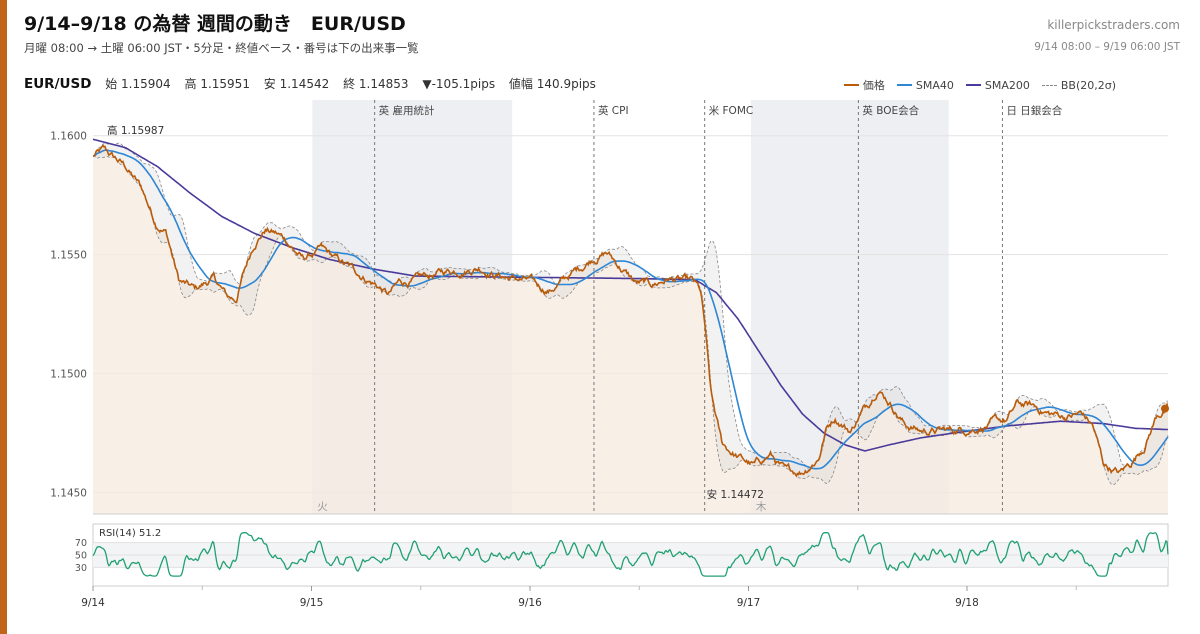 This screenshot has width=1200, height=634. Describe the element at coordinates (93, 603) in the screenshot. I see `x-tick-label: 9/14` at that location.